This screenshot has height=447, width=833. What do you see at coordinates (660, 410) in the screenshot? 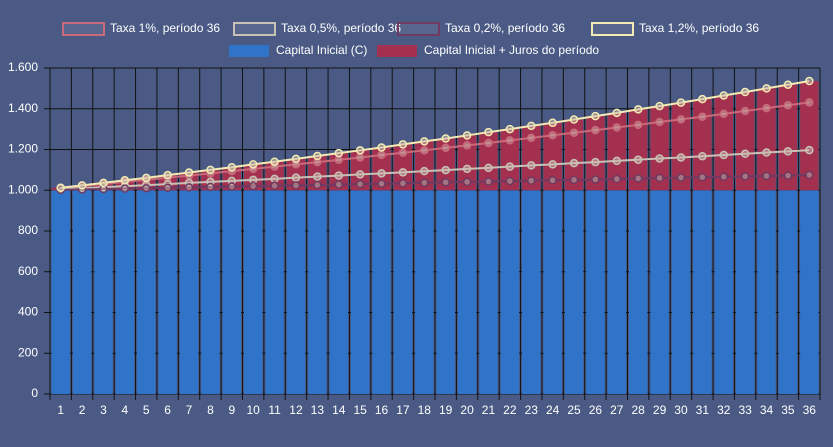
I see `x-tick-label: 29` at bounding box center [660, 410].